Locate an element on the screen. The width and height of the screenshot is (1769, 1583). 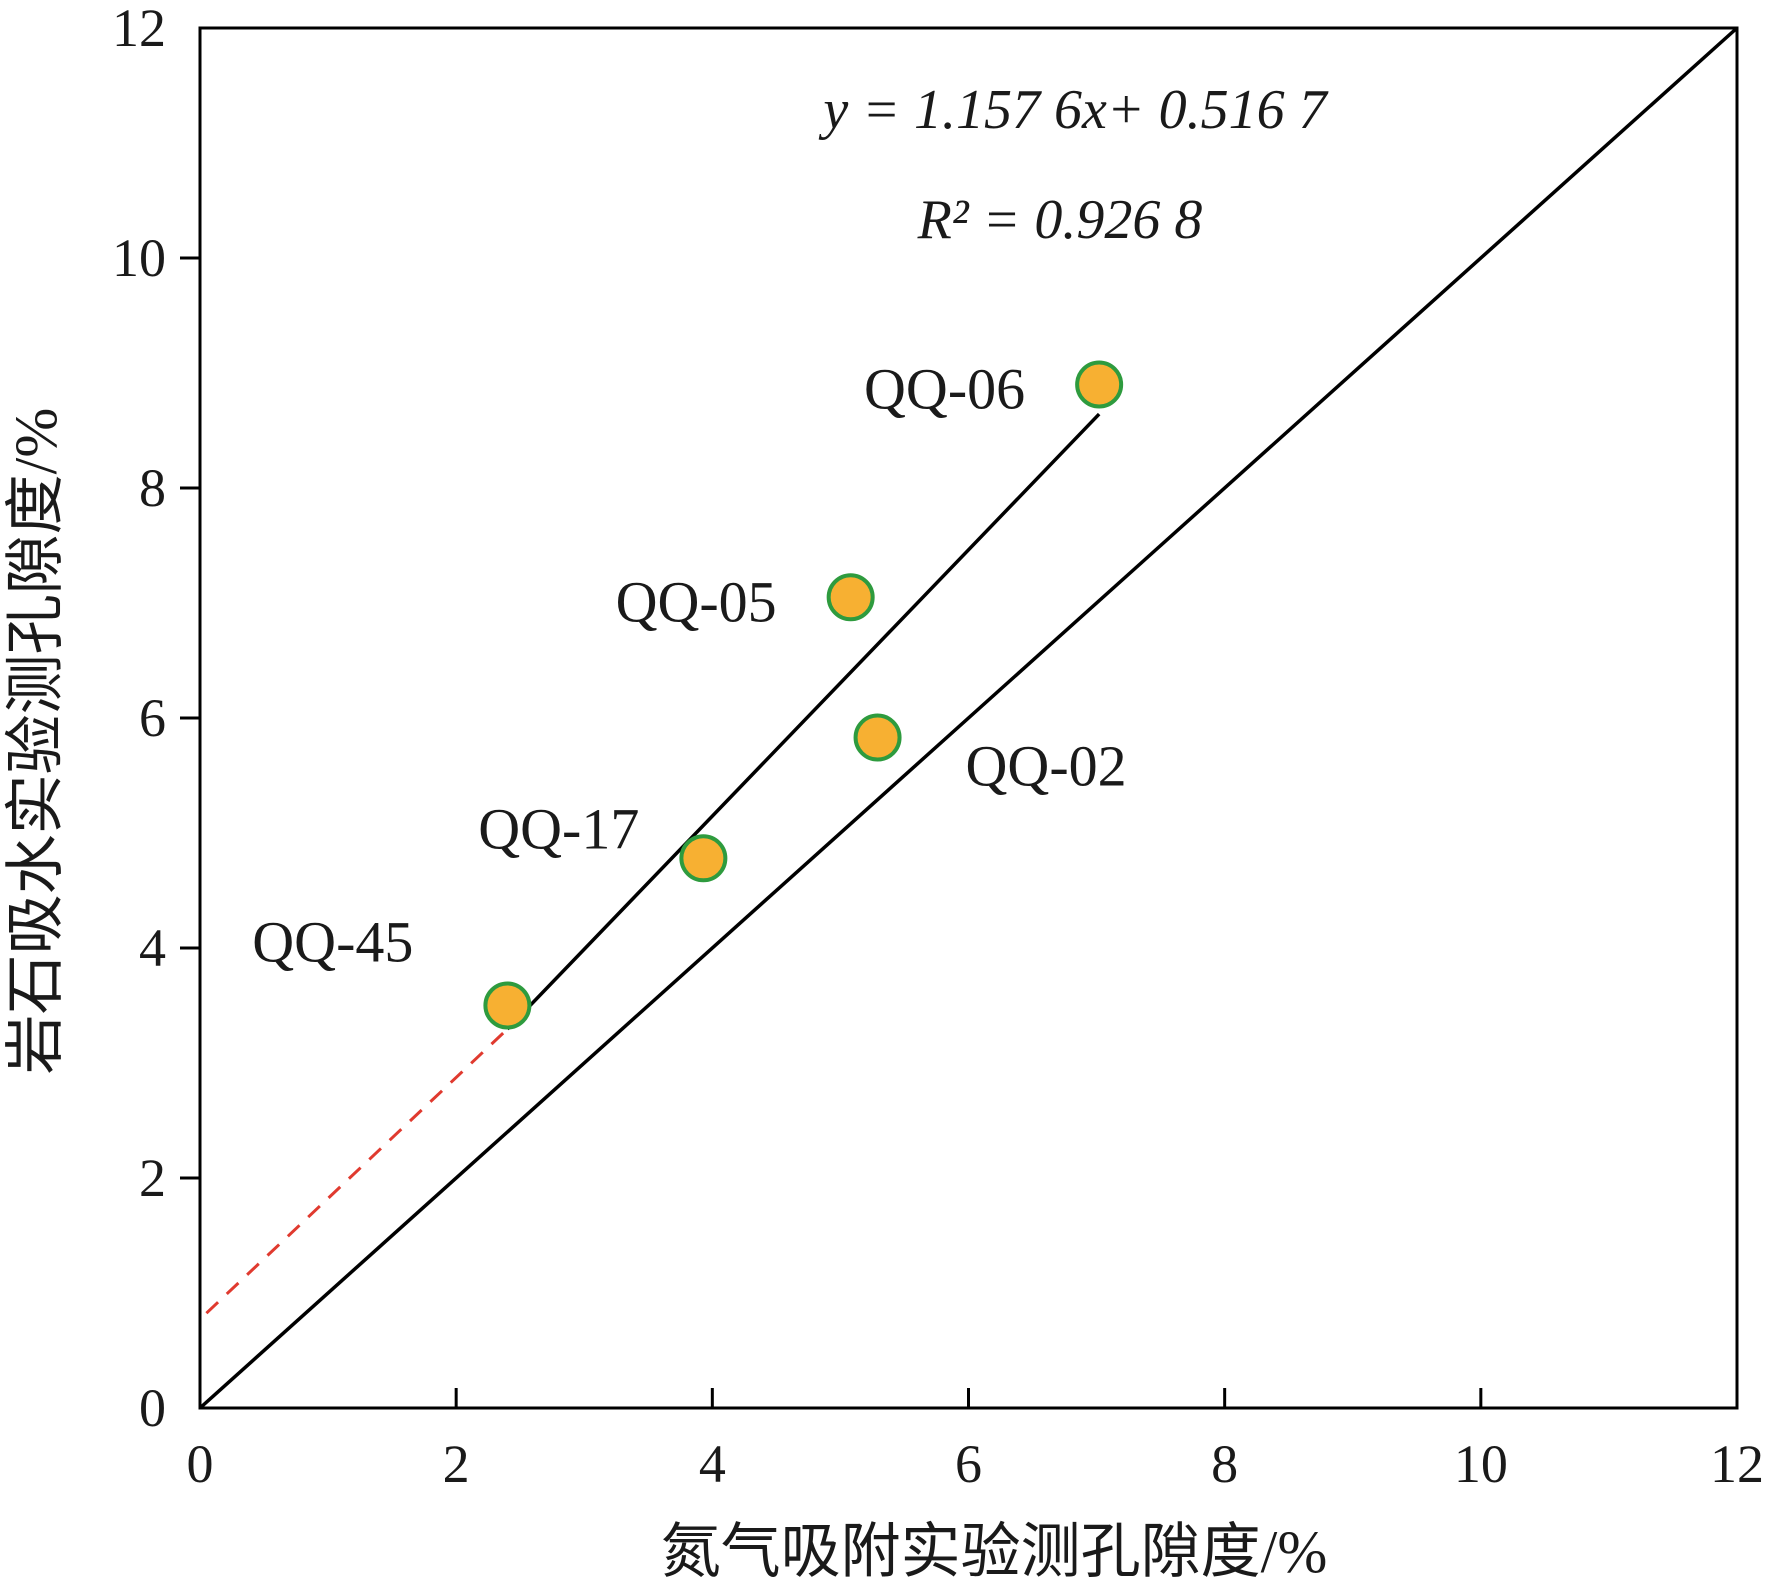
point-label: QQ-06 is located at coordinates (944, 389).